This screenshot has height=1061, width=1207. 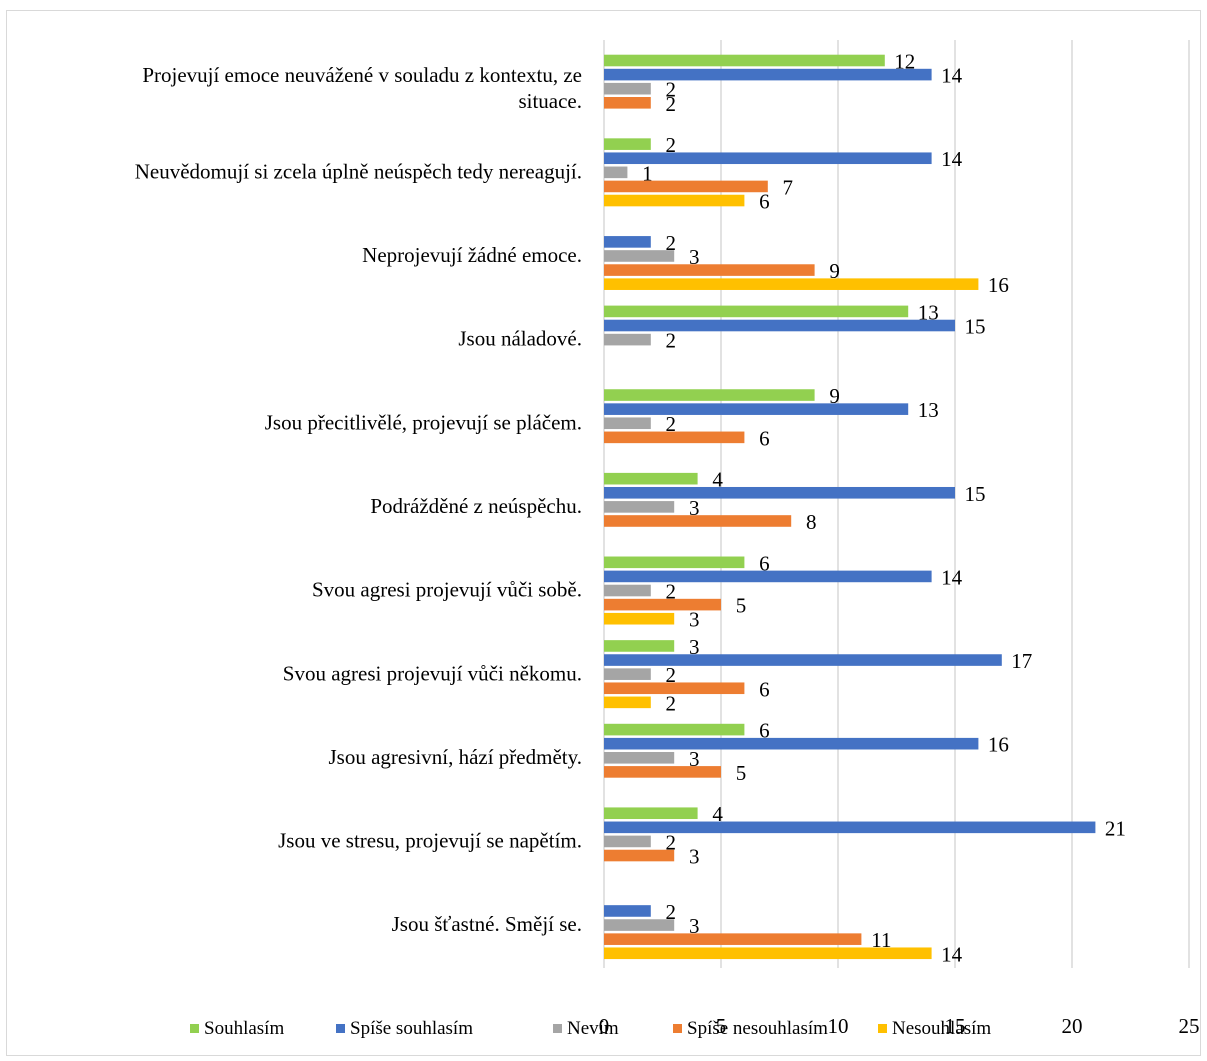 What do you see at coordinates (721, 1026) in the screenshot?
I see `x-tick-label: 5` at bounding box center [721, 1026].